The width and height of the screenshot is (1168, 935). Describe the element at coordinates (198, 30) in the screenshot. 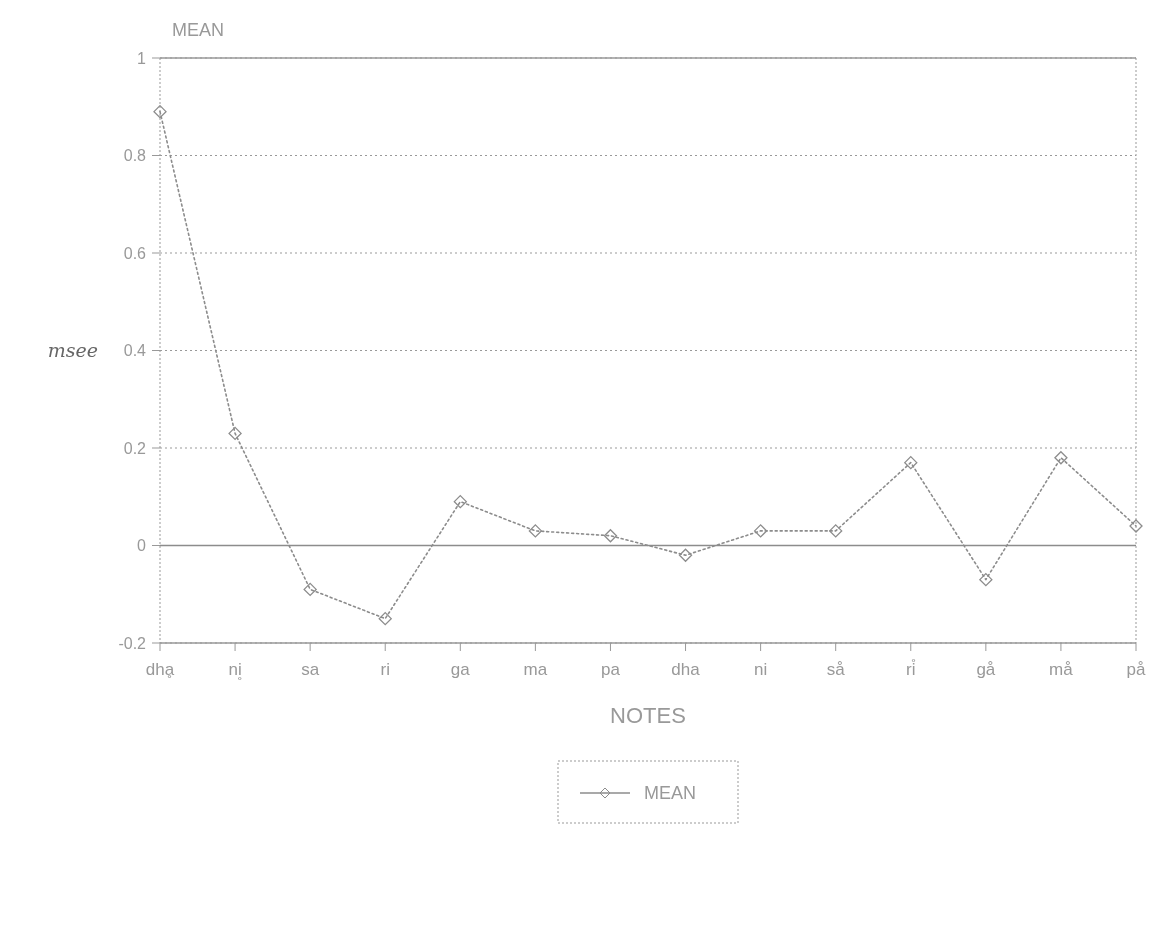

I see `chart-title: MEAN` at that location.